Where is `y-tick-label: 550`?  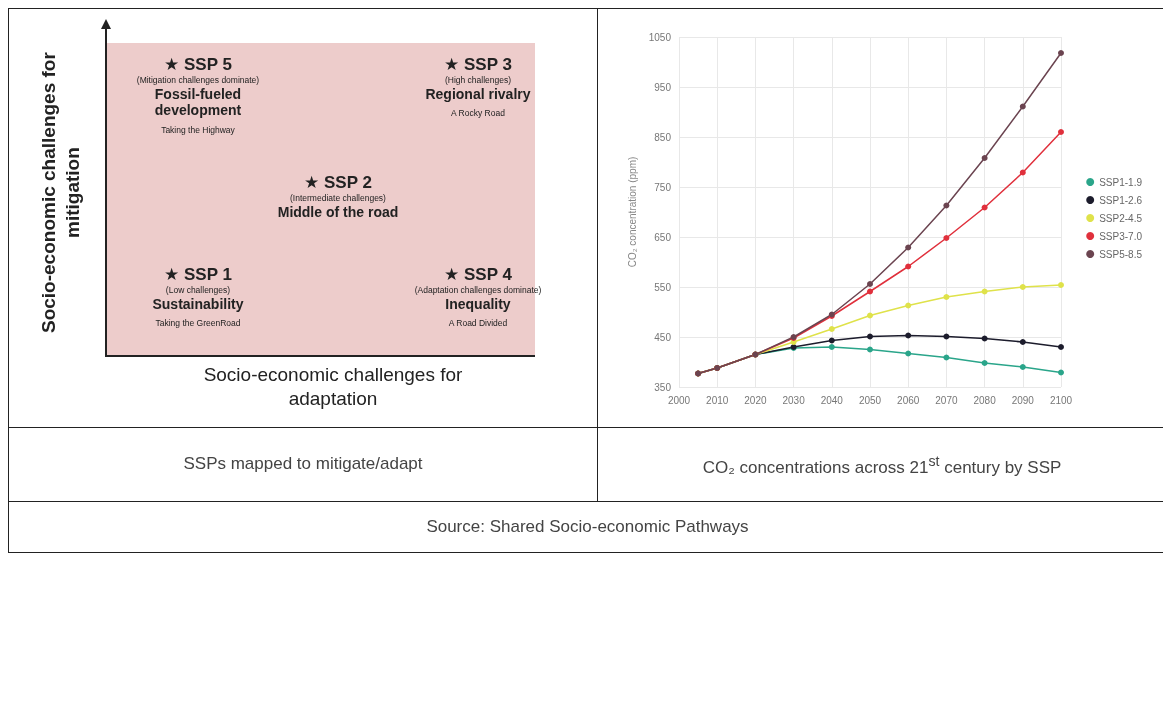 y-tick-label: 550 is located at coordinates (663, 287).